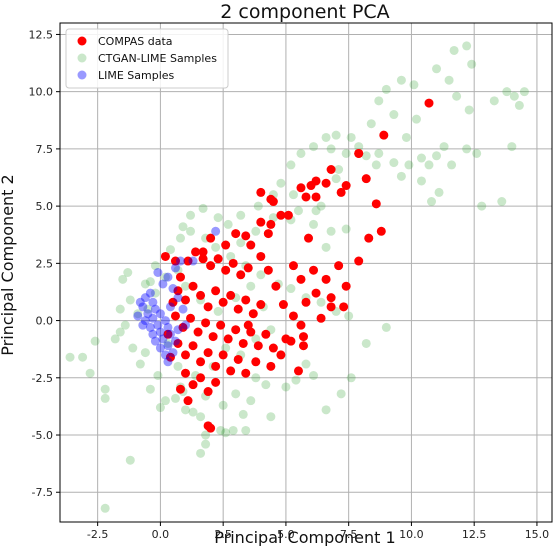 Image resolution: width=554 pixels, height=546 pixels. What do you see at coordinates (42, 492) in the screenshot?
I see `y-tick-label: -7.5` at bounding box center [42, 492].